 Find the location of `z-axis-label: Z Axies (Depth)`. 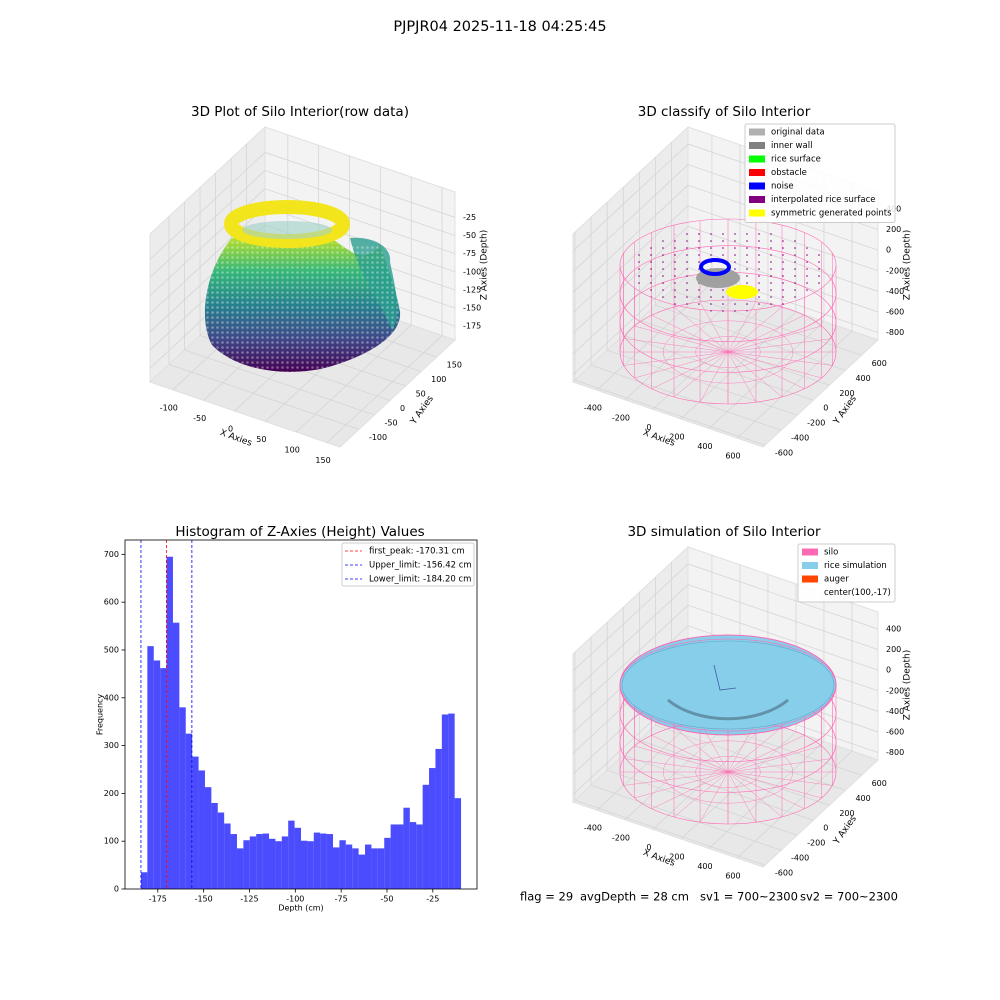

z-axis-label: Z Axies (Depth) is located at coordinates (908, 685).